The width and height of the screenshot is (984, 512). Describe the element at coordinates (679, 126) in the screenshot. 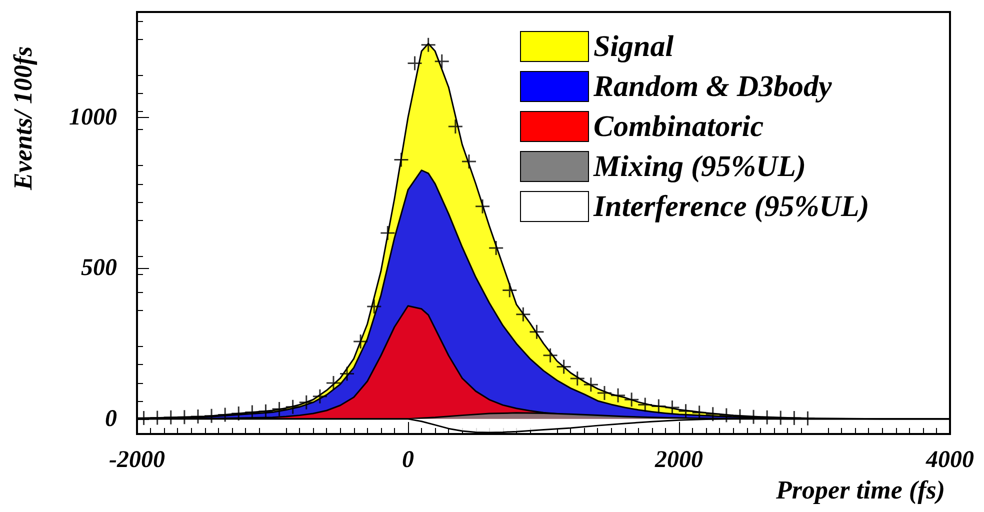

I see `legend-label: Combinatoric` at that location.